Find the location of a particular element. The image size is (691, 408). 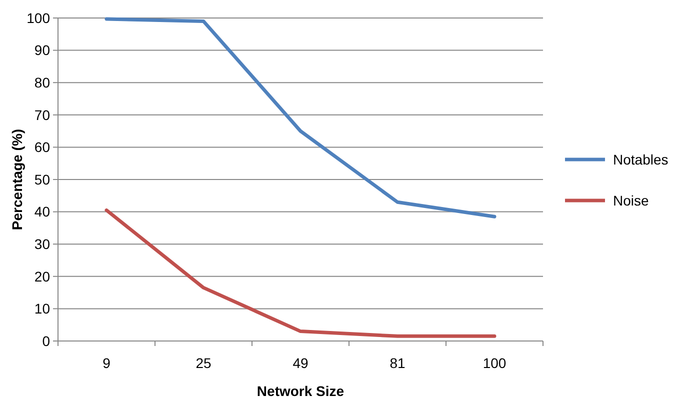

x-axis-title: Network Size is located at coordinates (300, 391).